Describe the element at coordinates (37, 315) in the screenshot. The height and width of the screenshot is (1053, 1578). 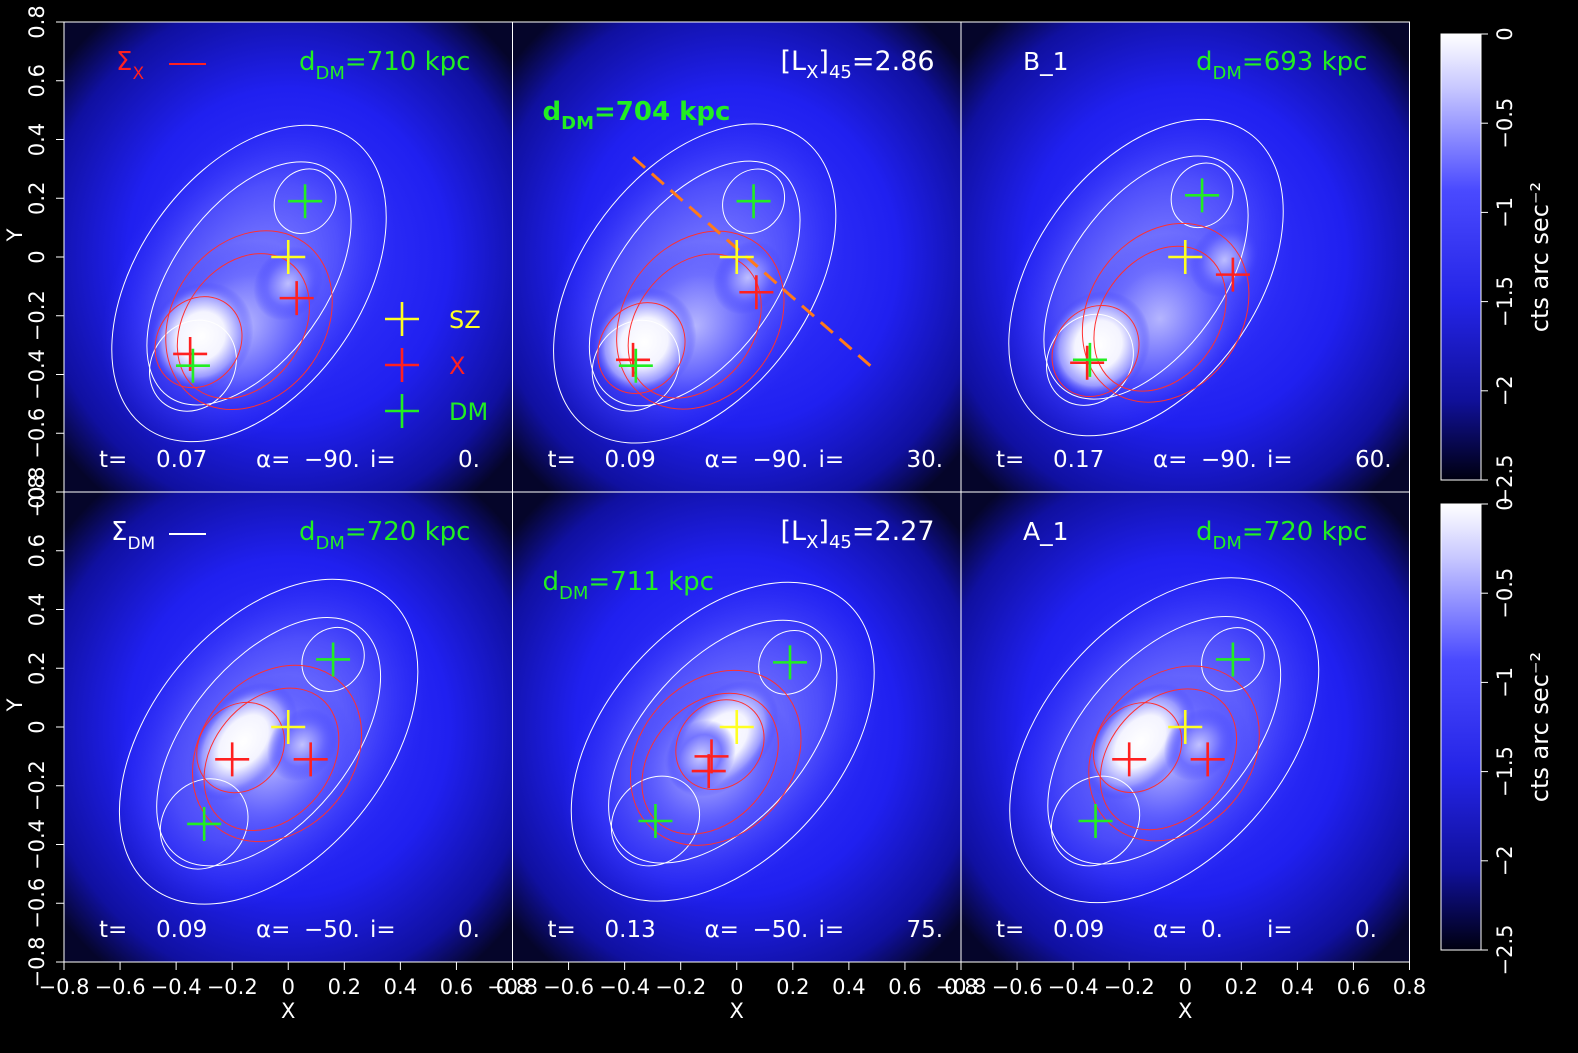
I see `y-tick-label: −0.2` at that location.